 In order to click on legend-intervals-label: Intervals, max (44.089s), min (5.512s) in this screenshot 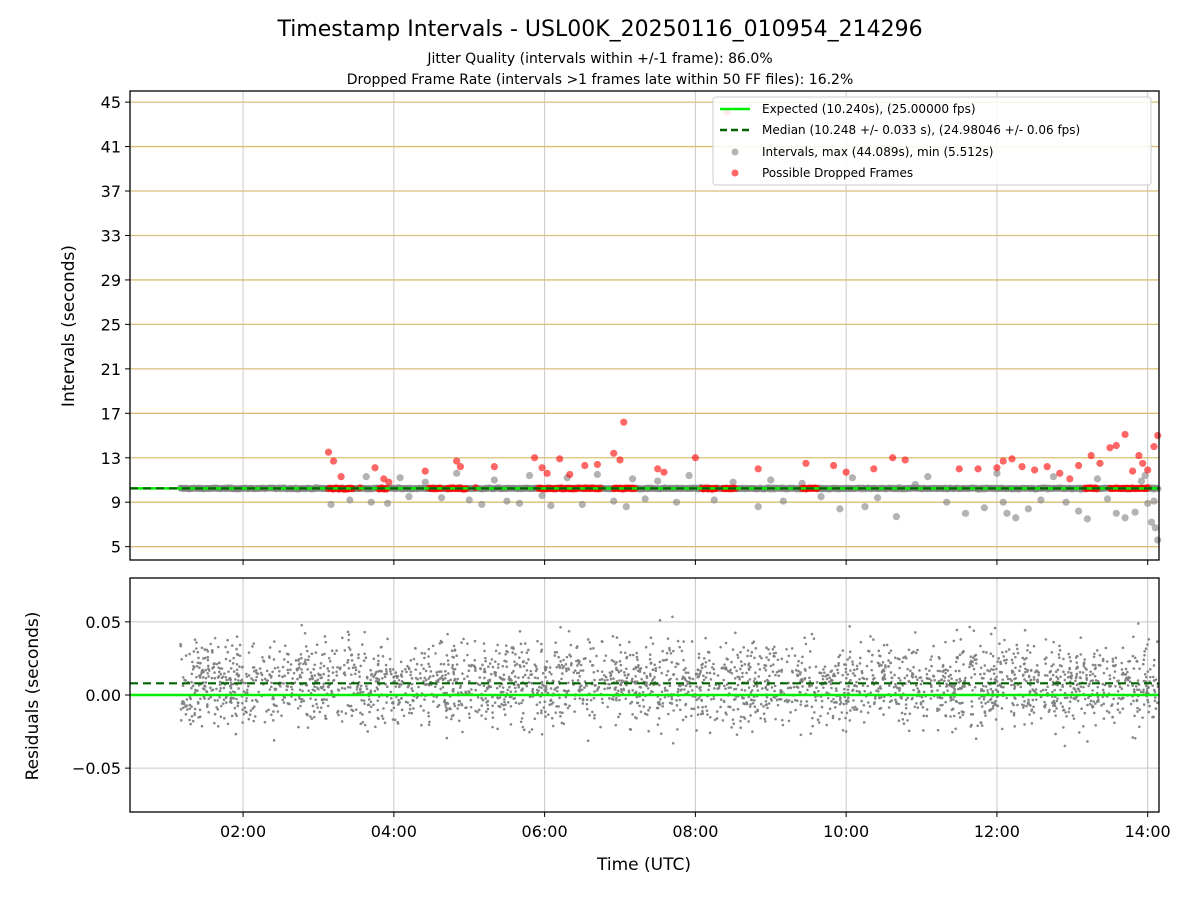, I will do `click(877, 152)`.